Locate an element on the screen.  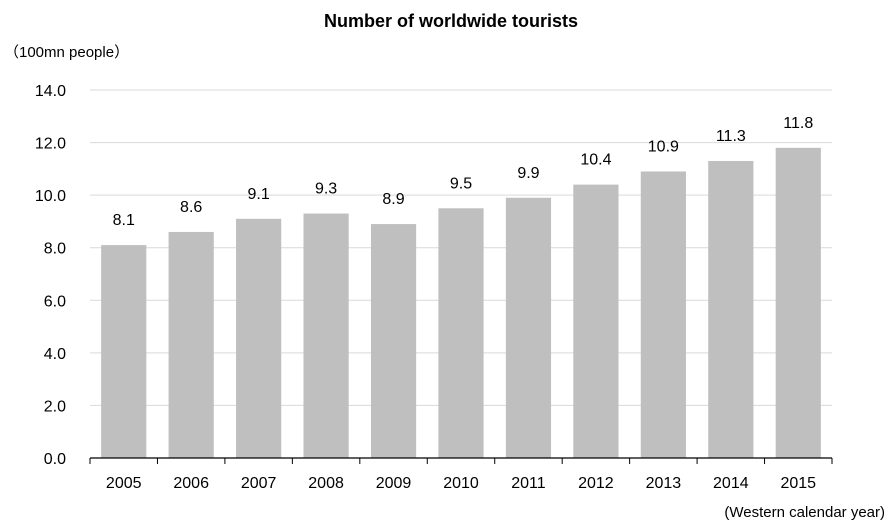
y-axis-unit-label: （100mn people） is located at coordinates (66, 52).